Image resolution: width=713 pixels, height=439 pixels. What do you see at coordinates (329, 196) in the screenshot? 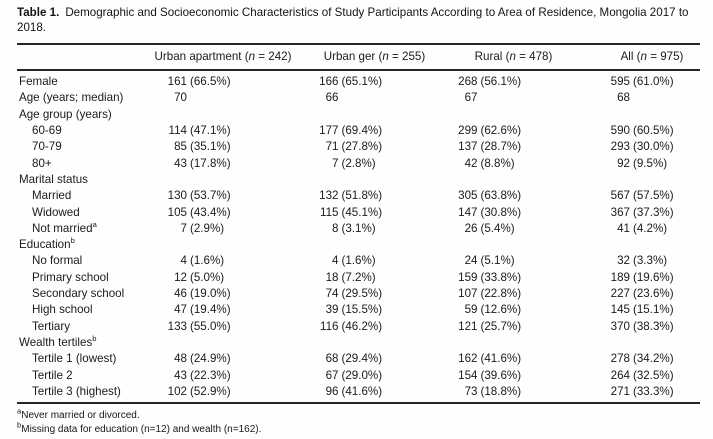
I see `cell-count: 132` at bounding box center [329, 196].